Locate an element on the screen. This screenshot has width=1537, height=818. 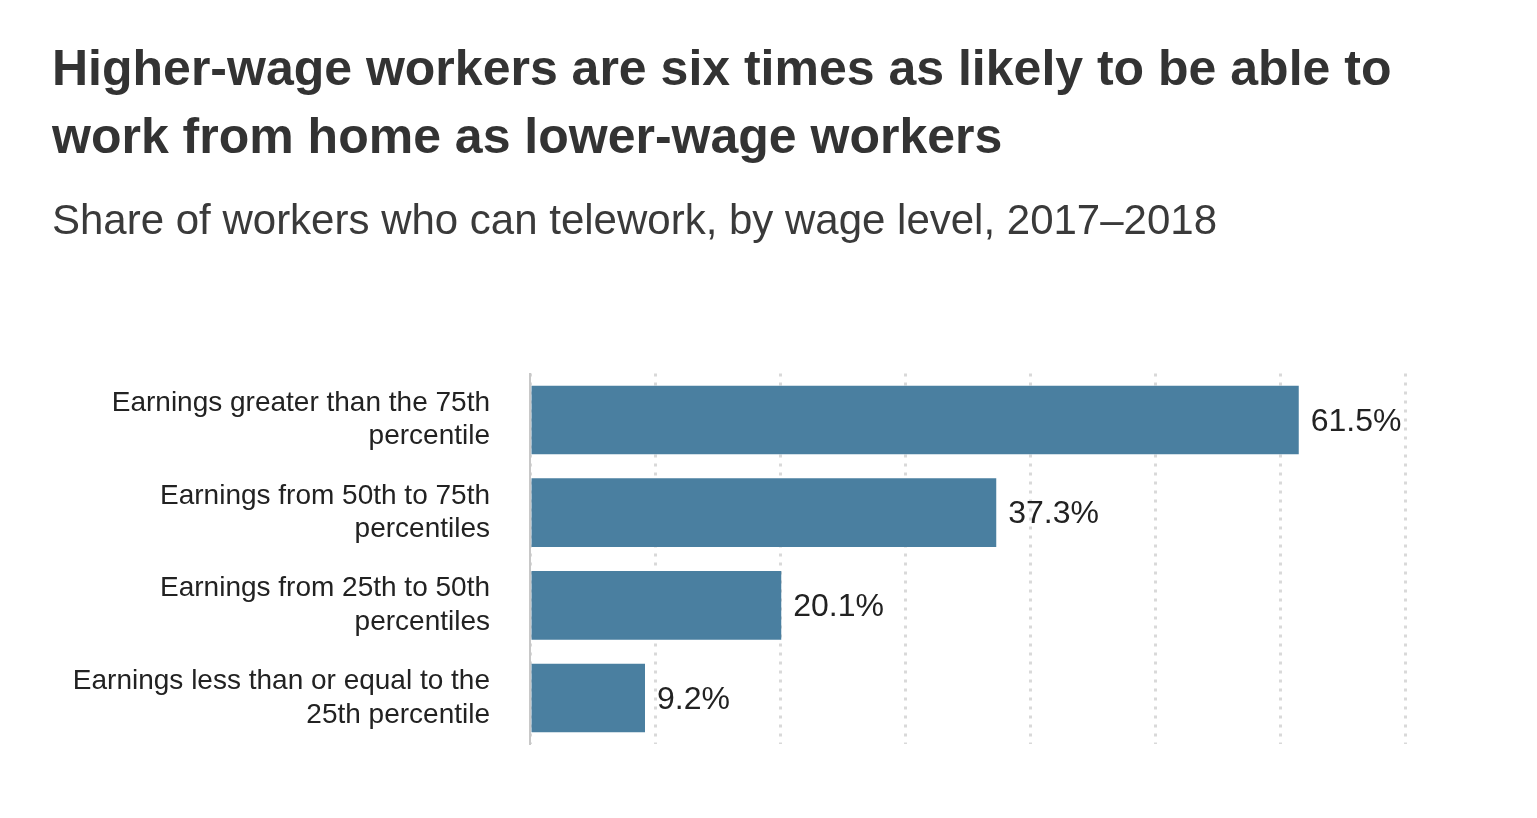
y-tick-label: Earnings from 50th to 75th percentiles is located at coordinates (325, 511).